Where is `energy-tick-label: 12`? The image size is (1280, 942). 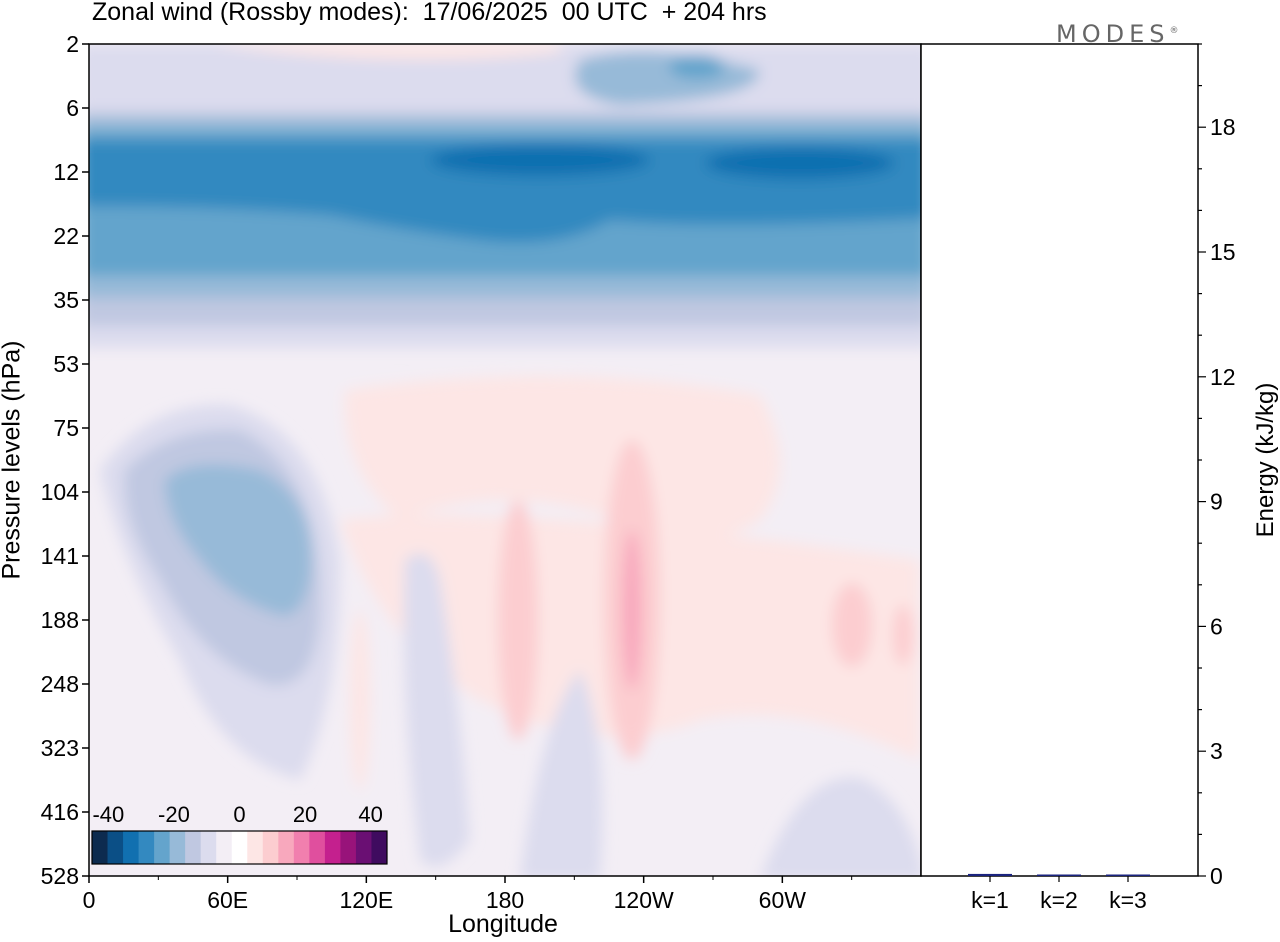 energy-tick-label: 12 is located at coordinates (1223, 377).